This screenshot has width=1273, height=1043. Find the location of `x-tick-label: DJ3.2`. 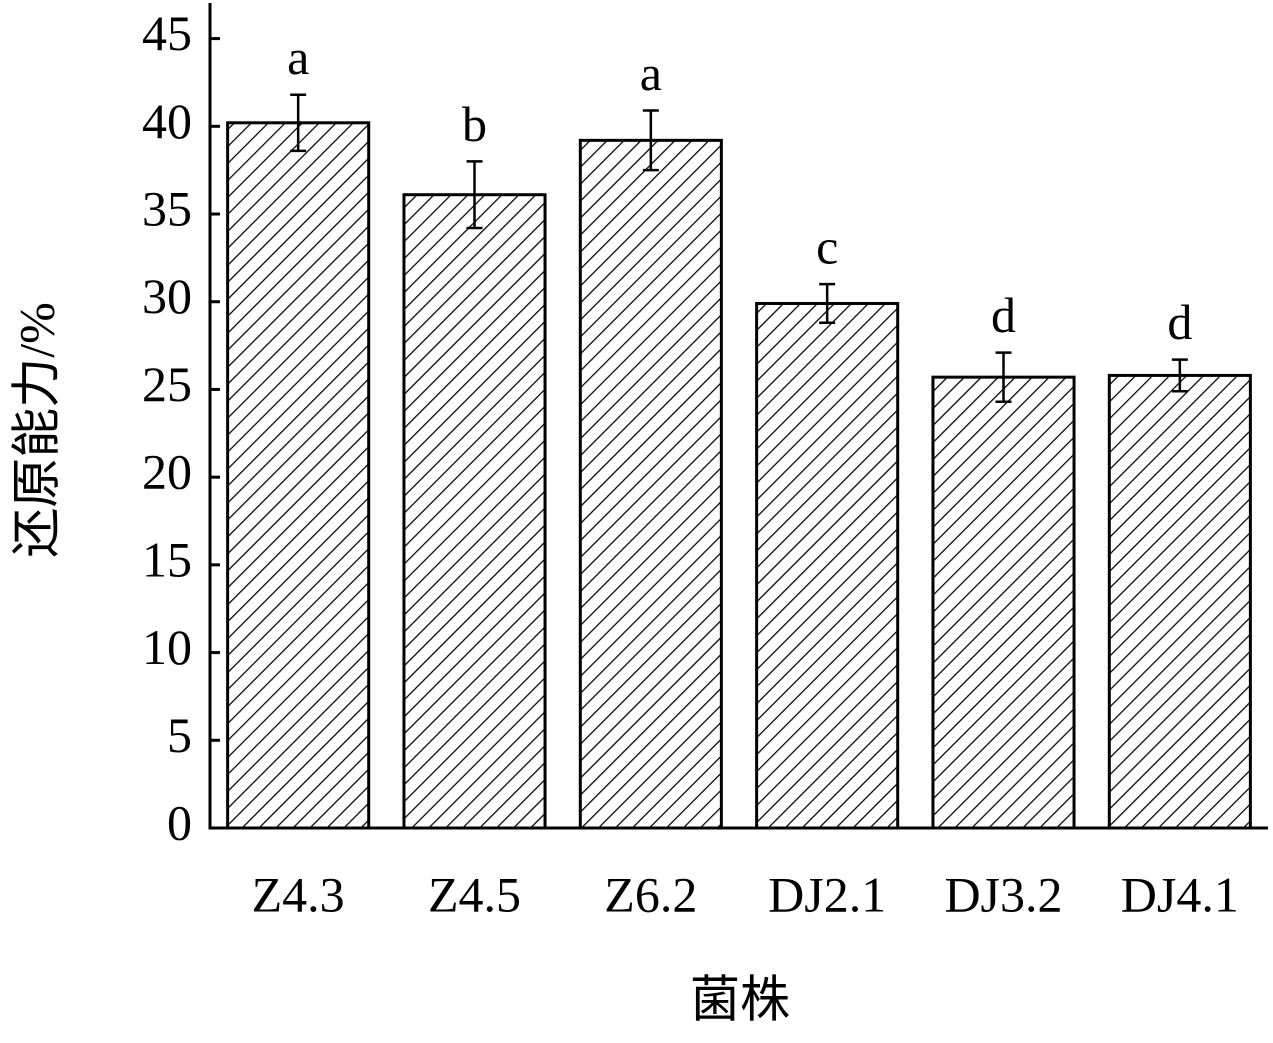

x-tick-label: DJ3.2 is located at coordinates (1003, 894).